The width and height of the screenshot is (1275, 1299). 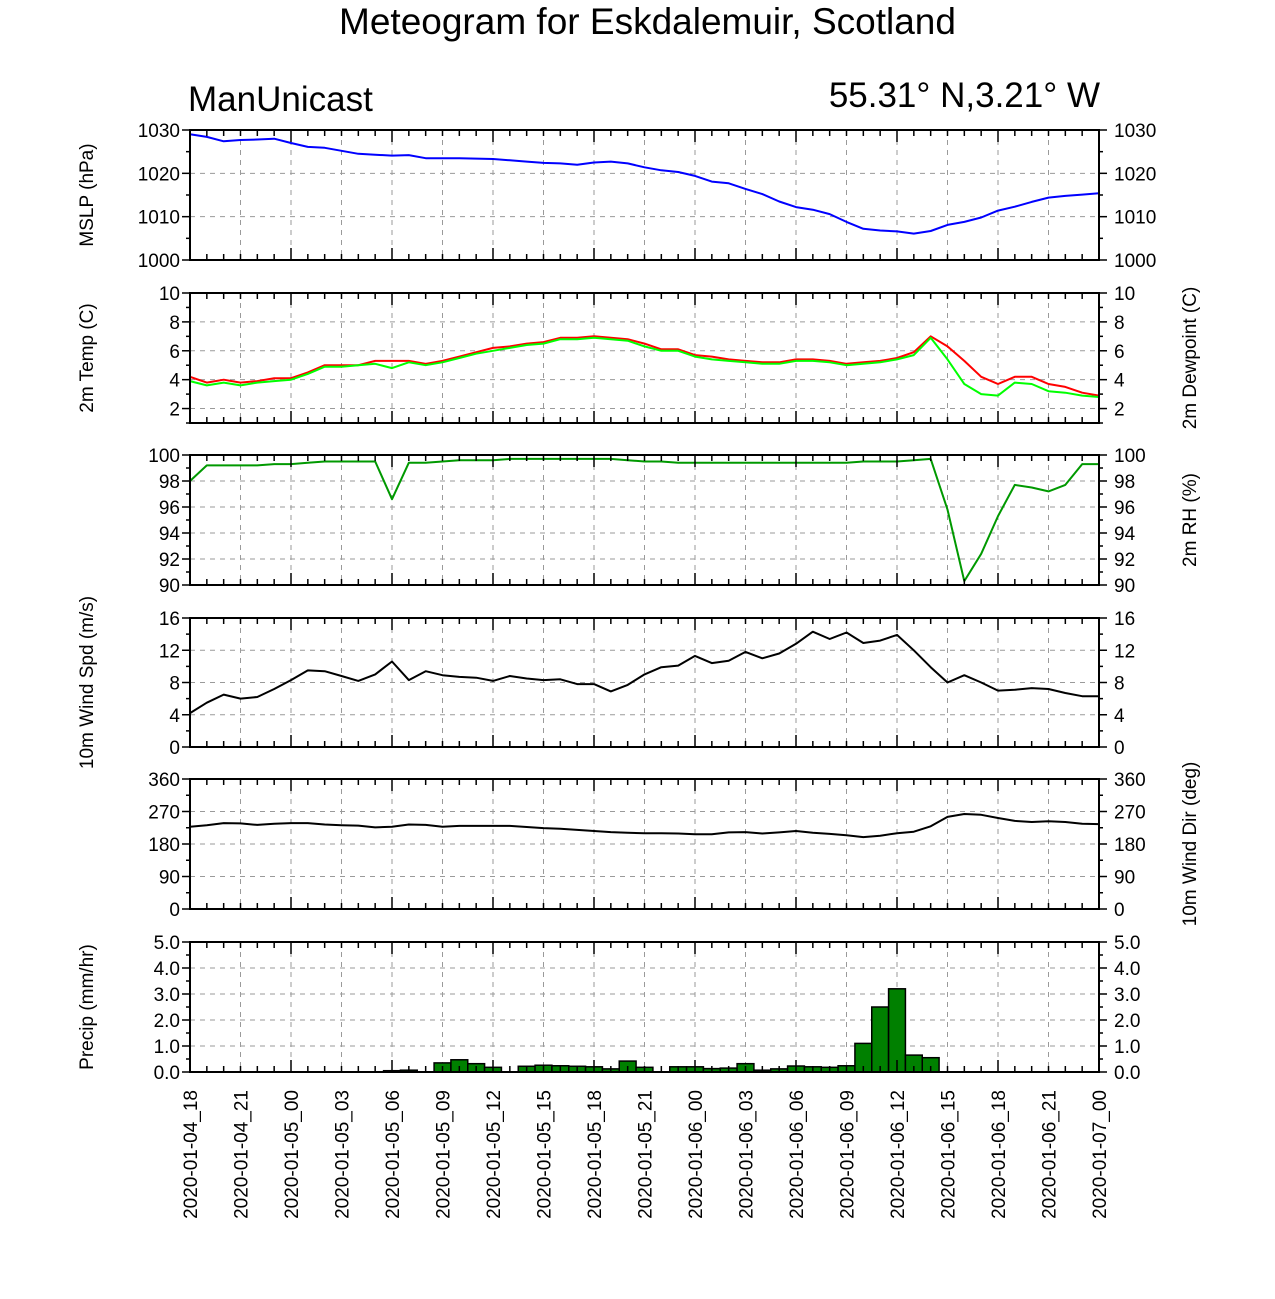 I want to click on model-label: ManUnicast, so click(x=280, y=99).